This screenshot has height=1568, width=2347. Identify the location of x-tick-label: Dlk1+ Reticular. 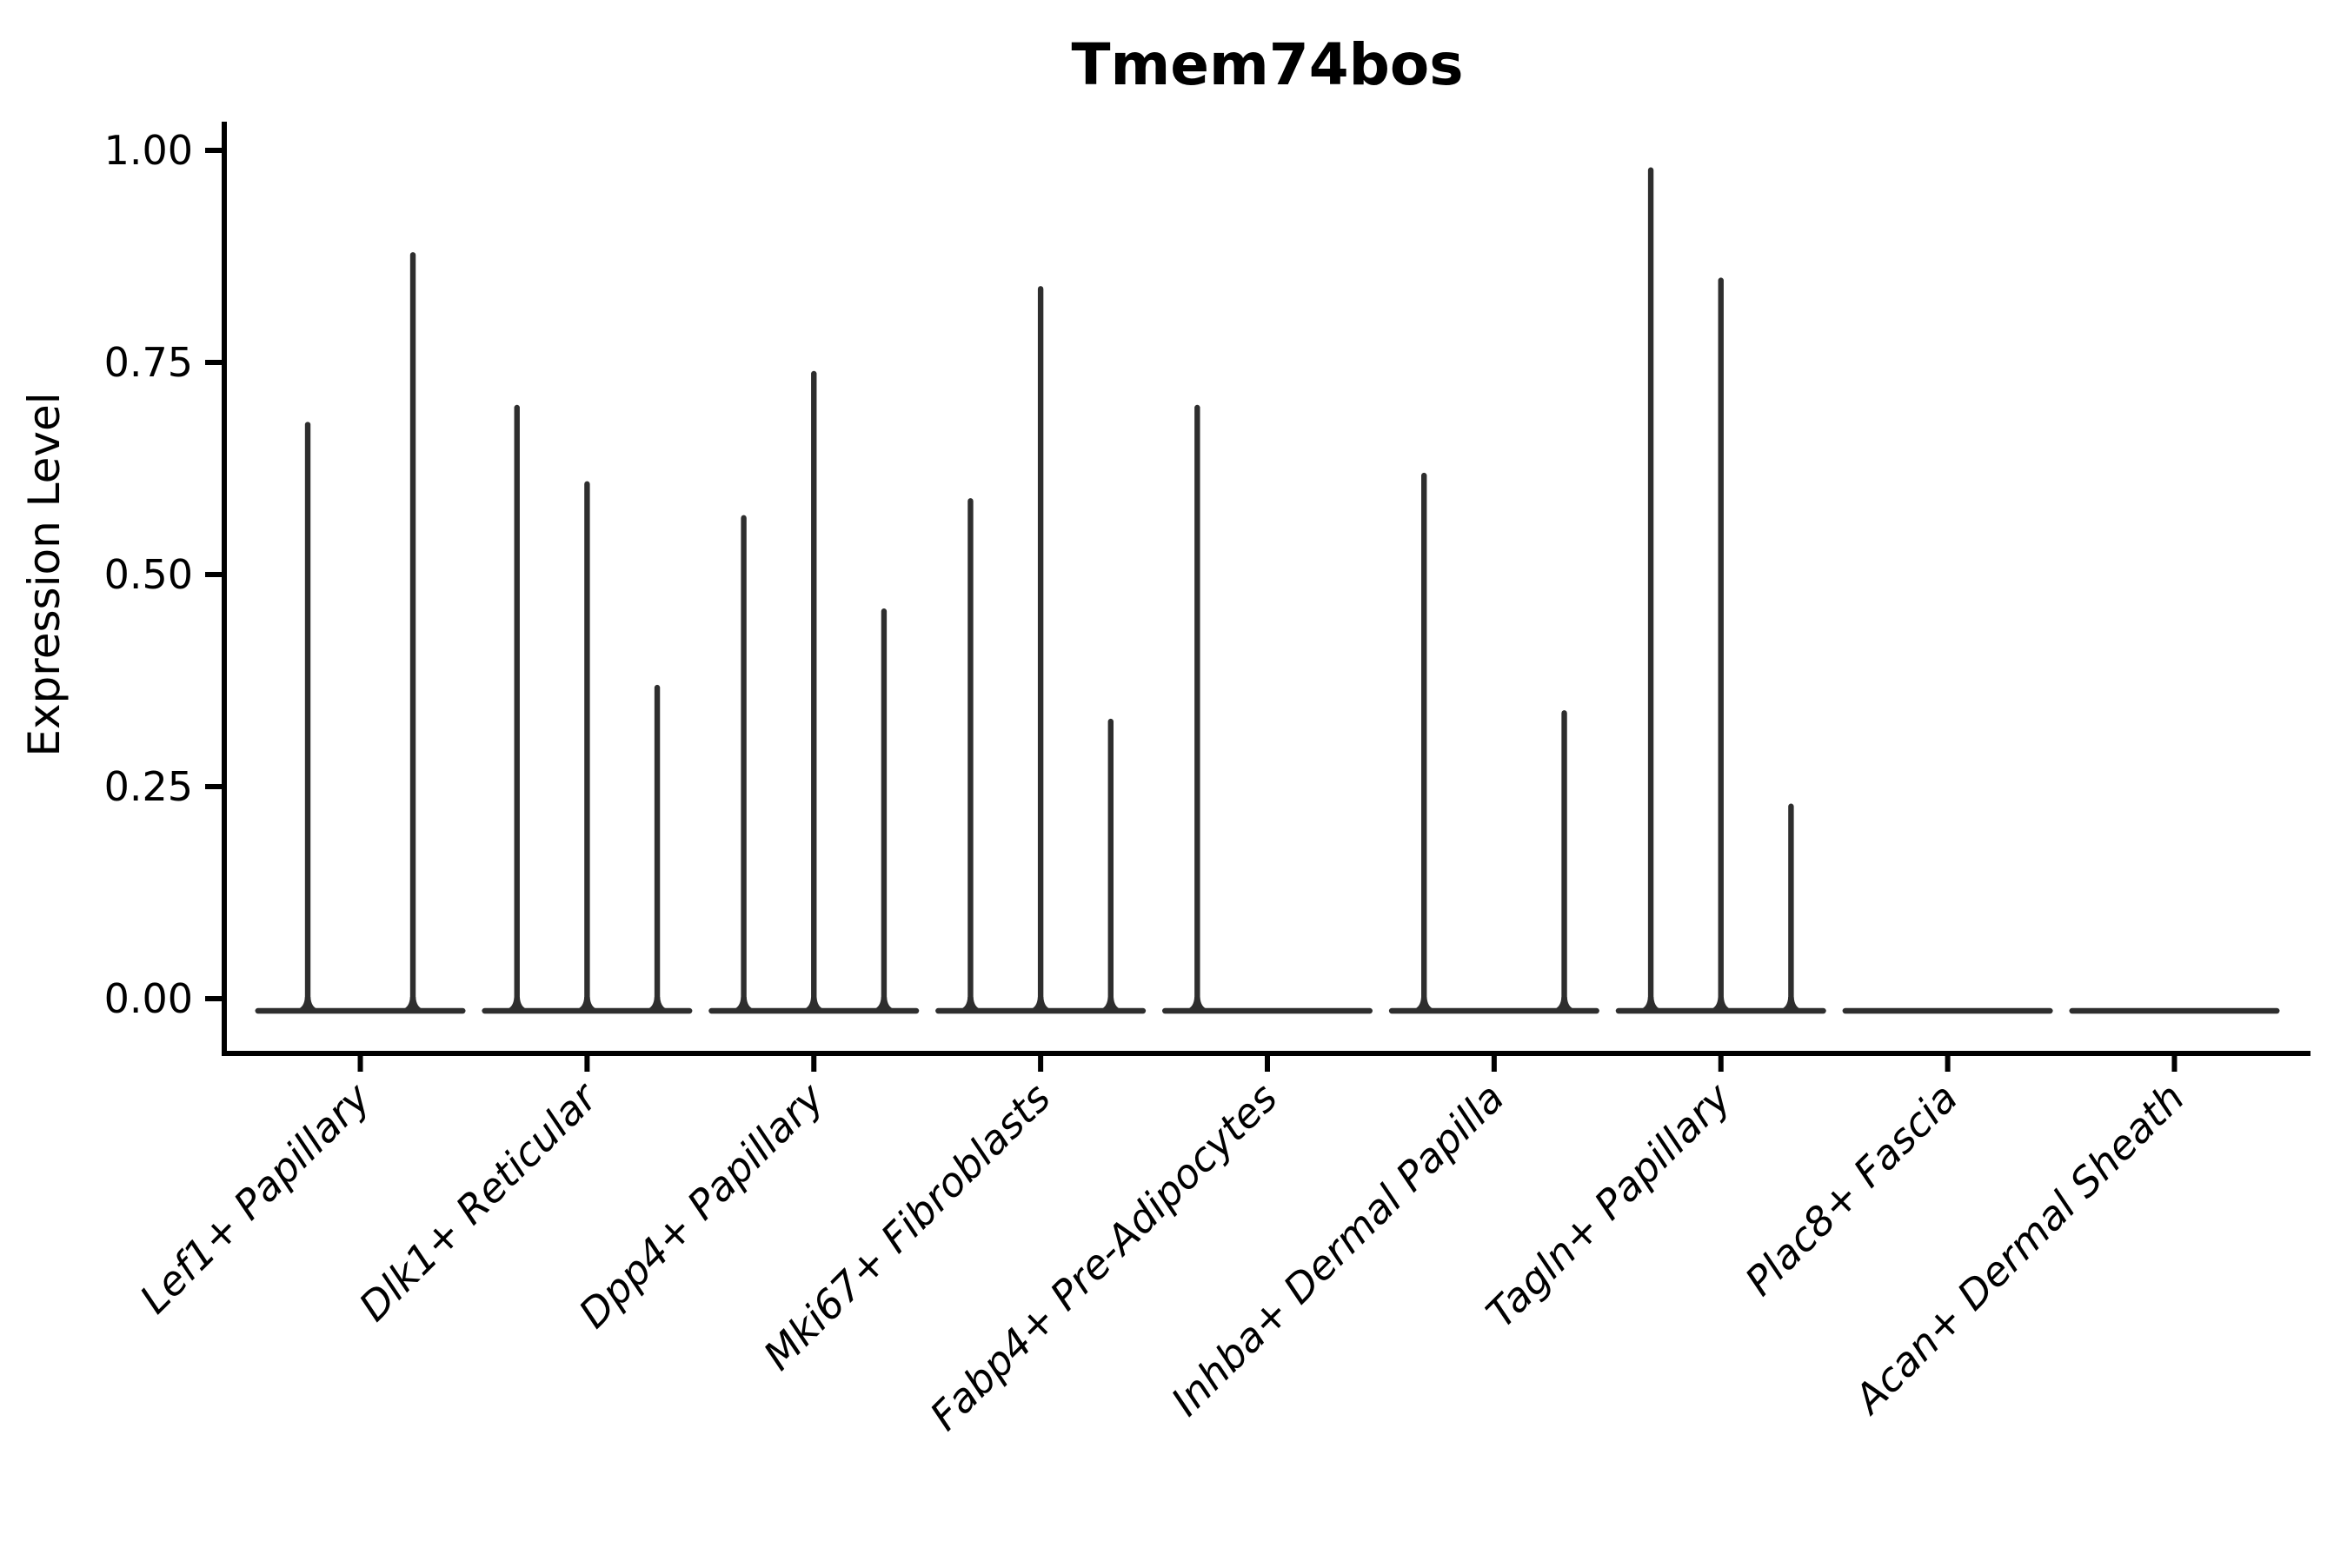
(479, 1201).